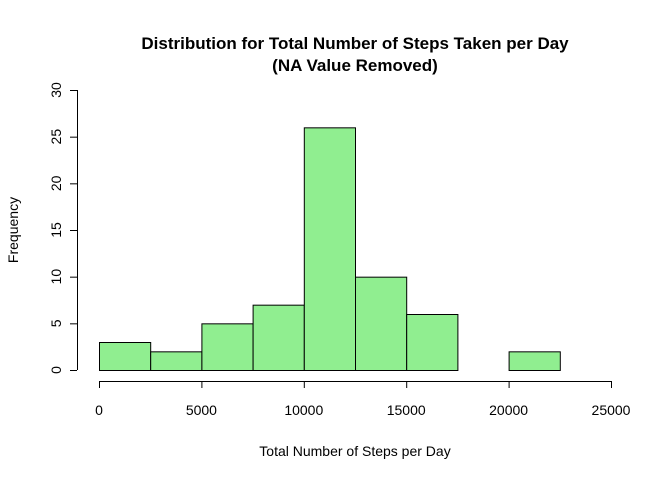 This screenshot has height=480, width=672. I want to click on y-tick-label-5: 25, so click(56, 137).